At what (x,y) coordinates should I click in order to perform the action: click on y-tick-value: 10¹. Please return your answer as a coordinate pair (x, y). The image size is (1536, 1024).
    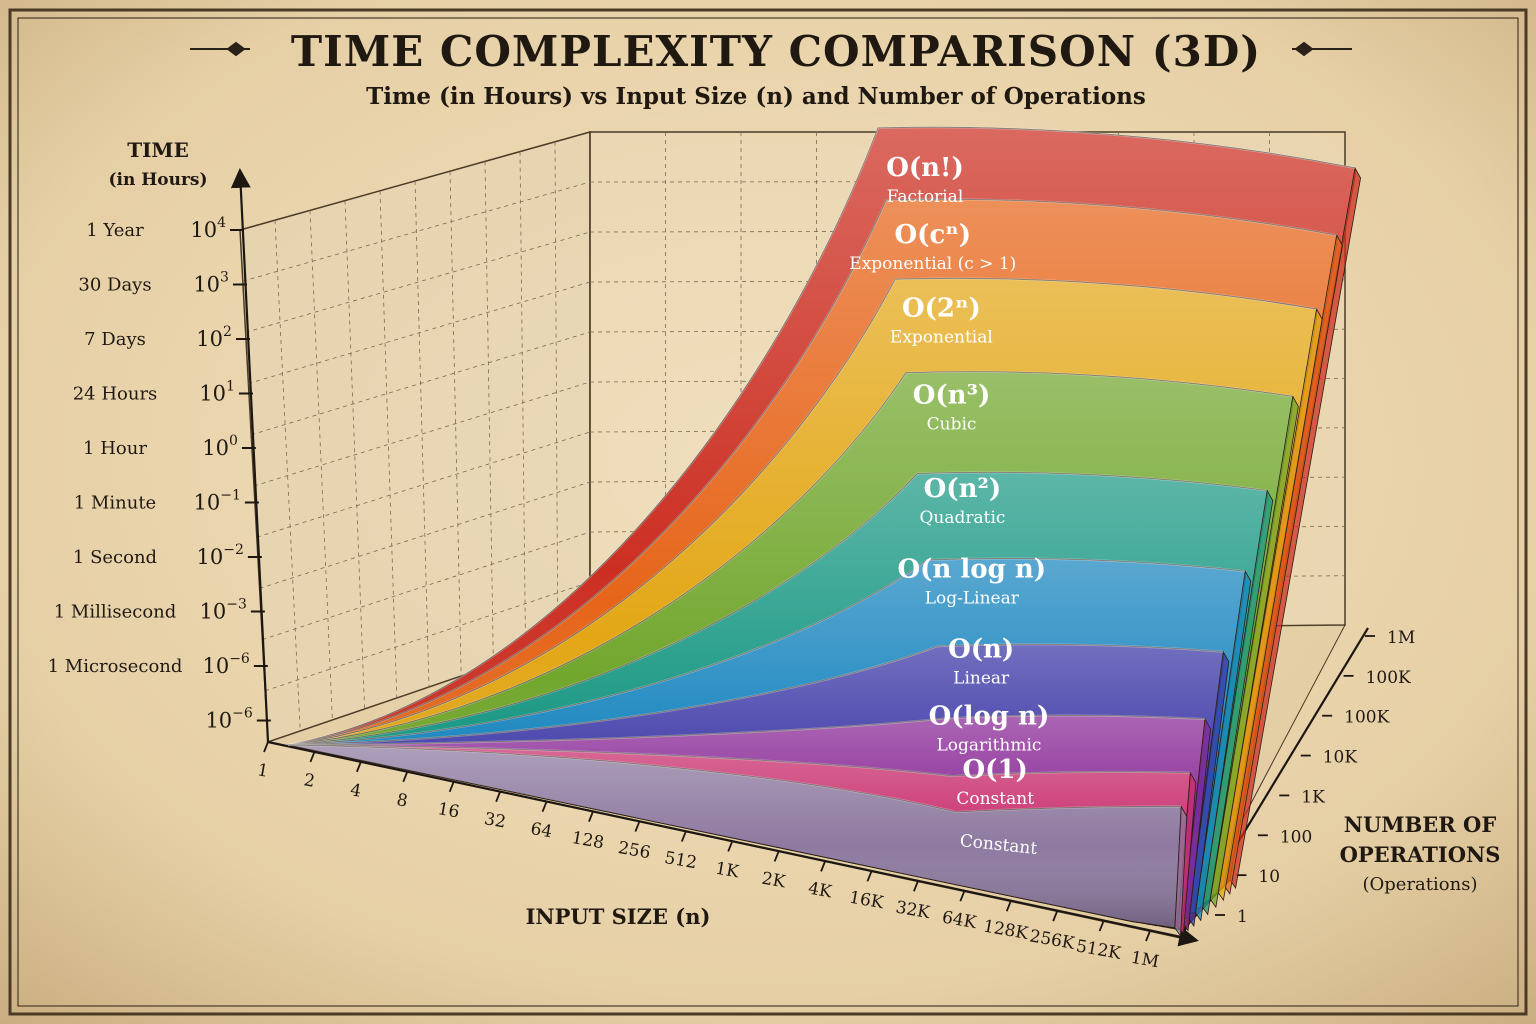
    Looking at the image, I should click on (217, 392).